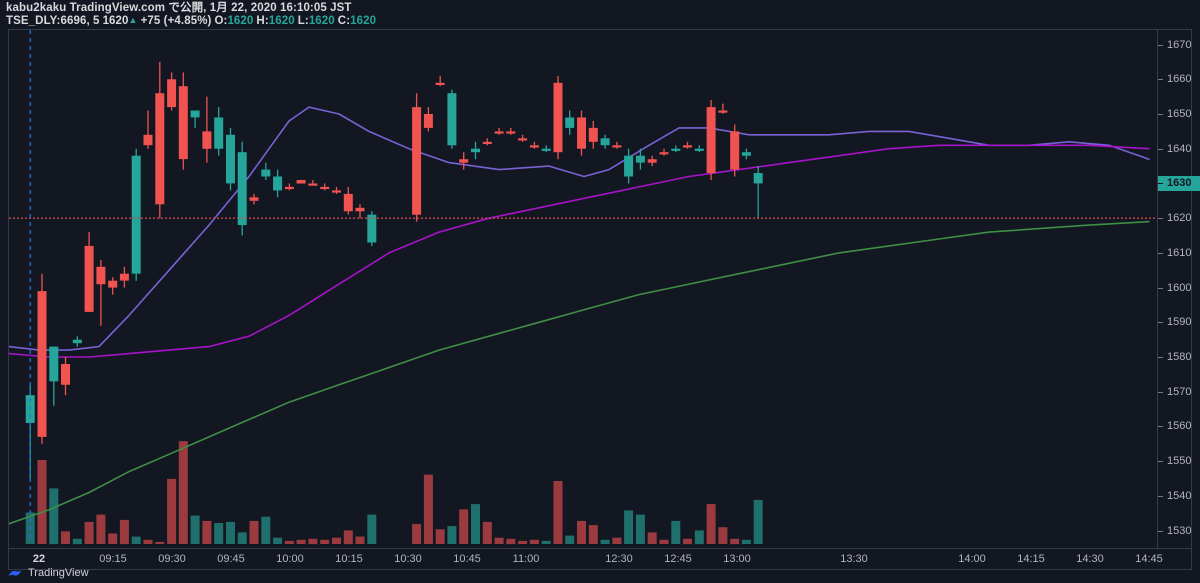 The image size is (1200, 583). What do you see at coordinates (363, 21) in the screenshot?
I see `close-value: 1620` at bounding box center [363, 21].